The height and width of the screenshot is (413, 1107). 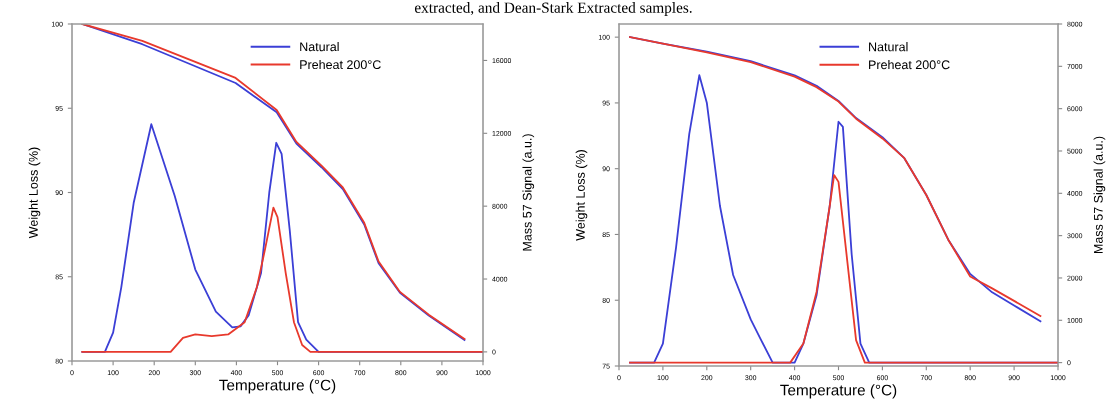 What do you see at coordinates (553, 9) in the screenshot?
I see `text: extracted, and Dean-Stark Extracted samples.` at bounding box center [553, 9].